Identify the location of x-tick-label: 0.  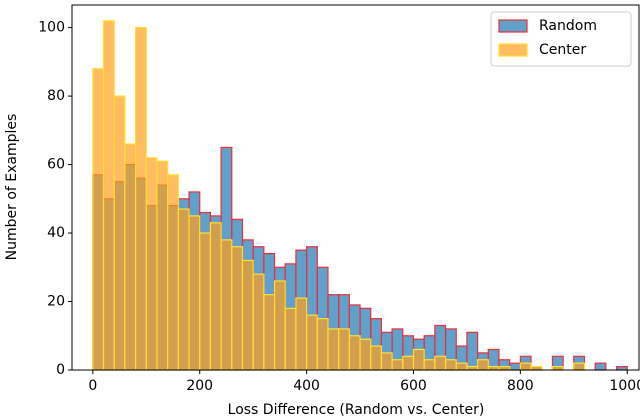
(92, 386).